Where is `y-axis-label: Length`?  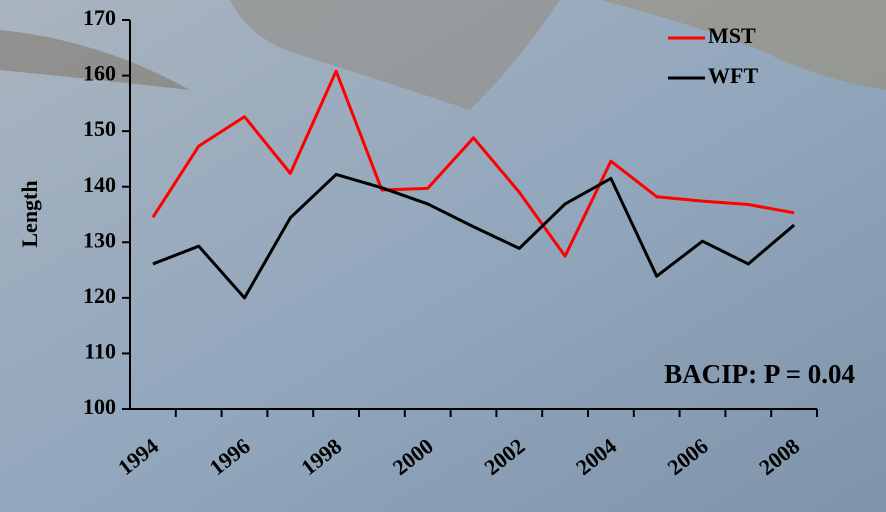
y-axis-label: Length is located at coordinates (29, 213).